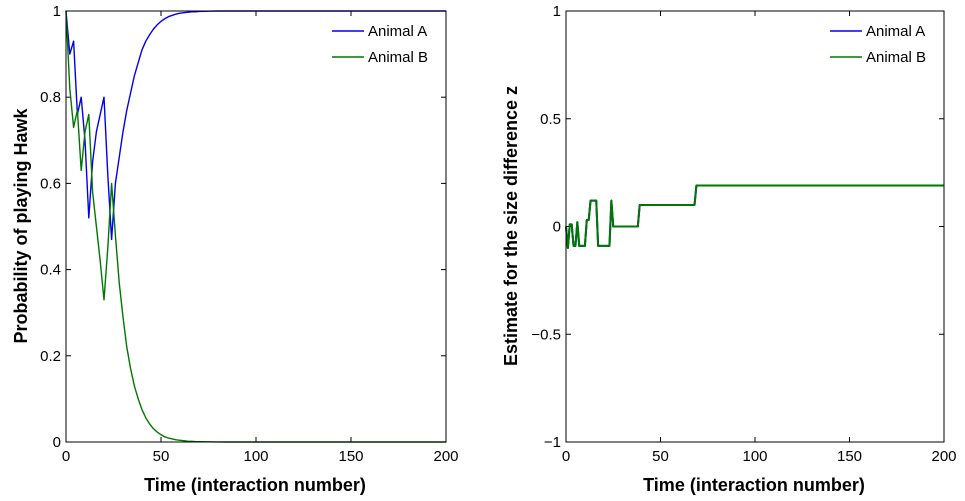  I want to click on y-tick-label: 0.6, so click(50, 183).